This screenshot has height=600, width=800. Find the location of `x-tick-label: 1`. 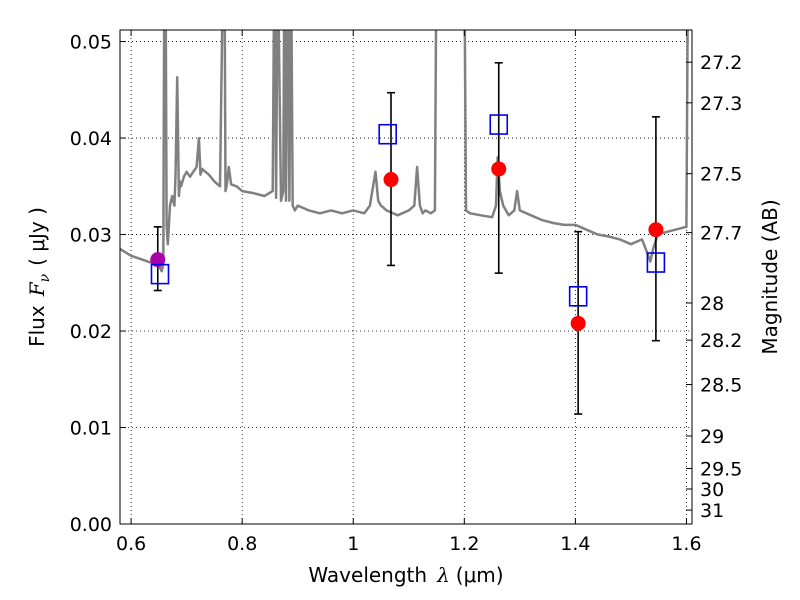

x-tick-label: 1 is located at coordinates (353, 544).